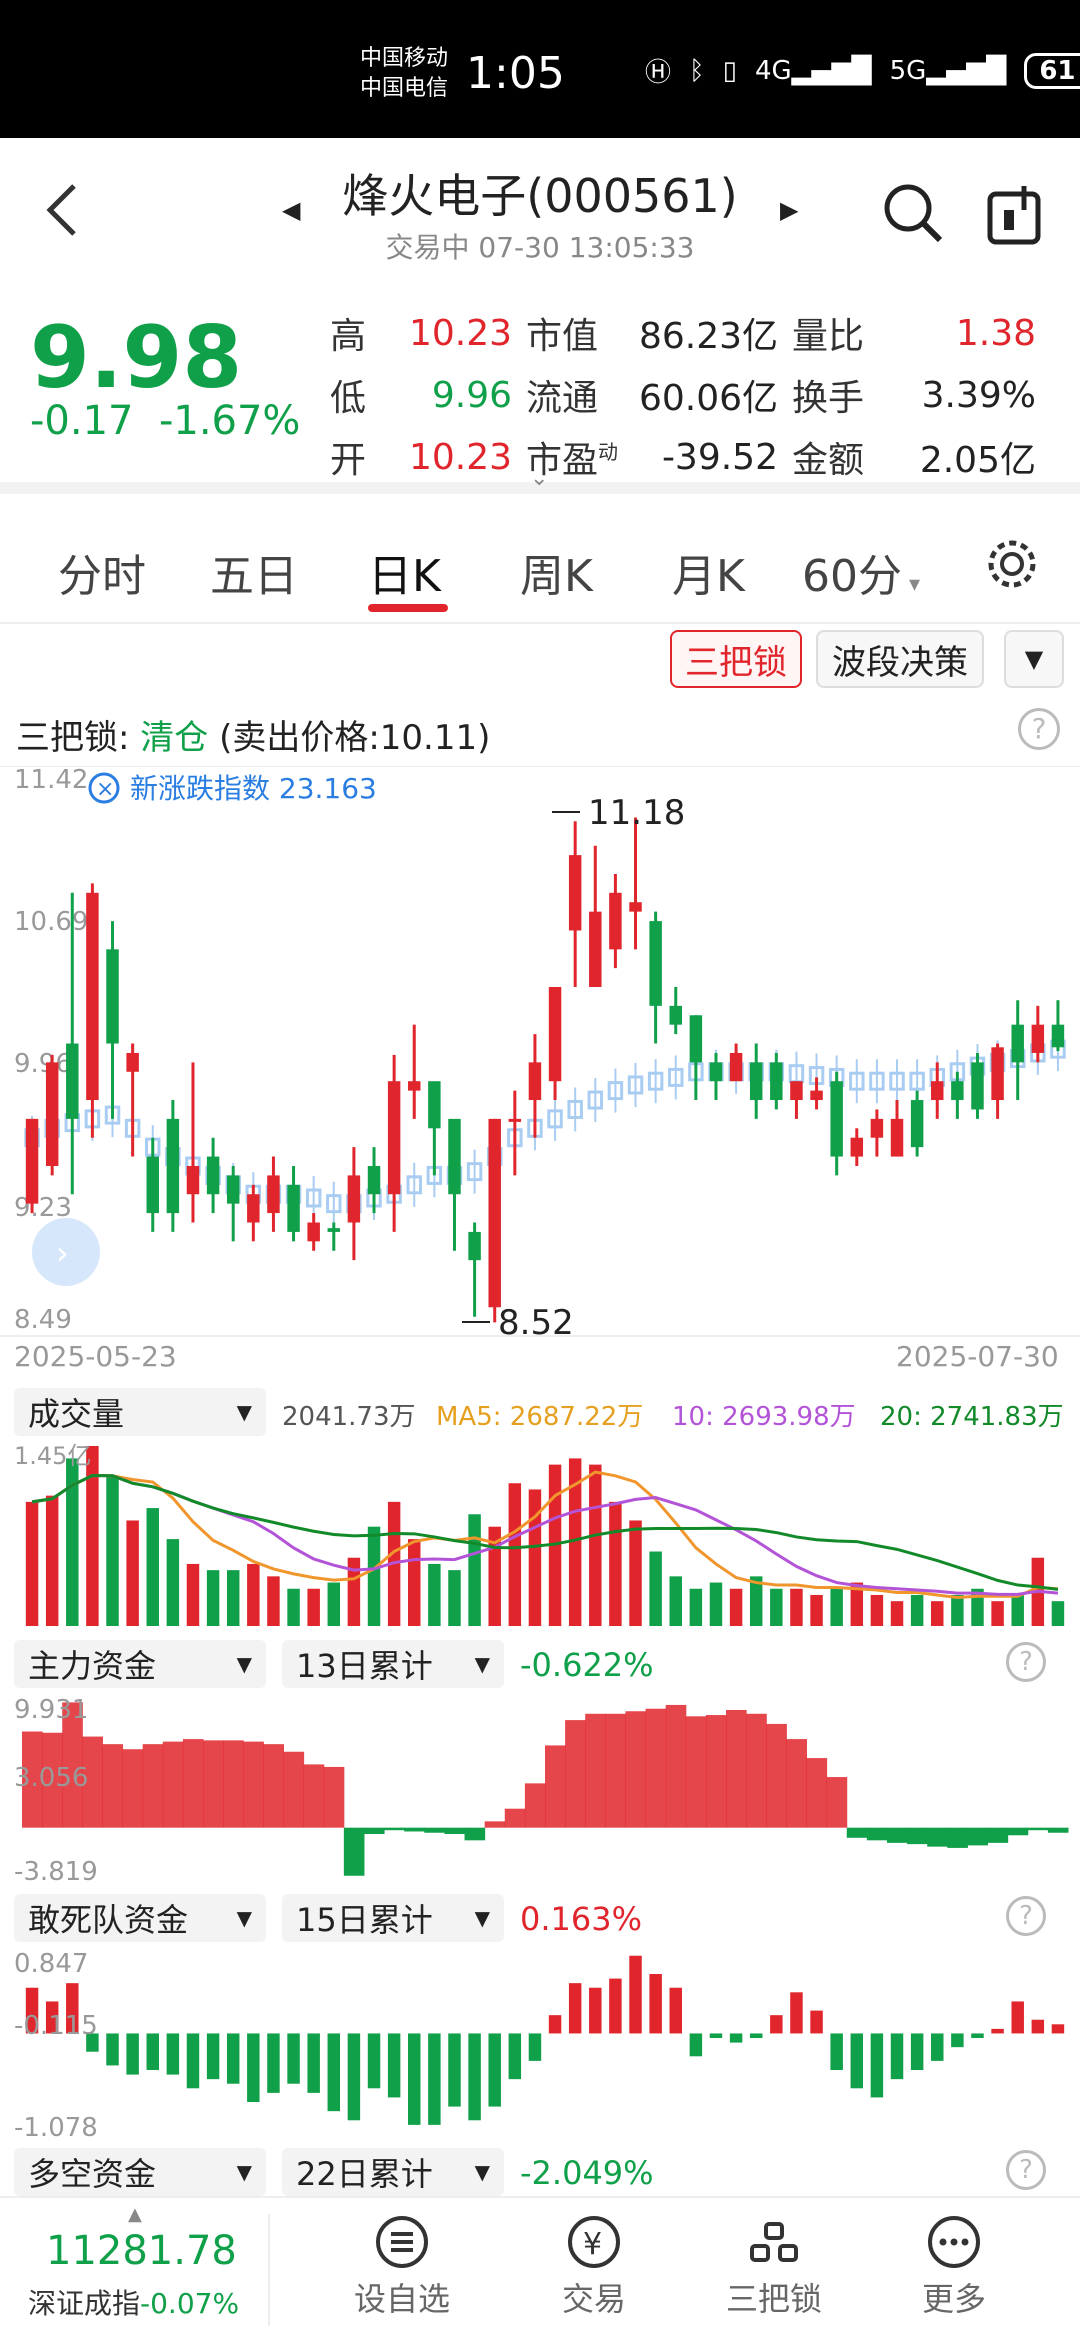  I want to click on y-tick-2: 10.69, so click(51, 922).